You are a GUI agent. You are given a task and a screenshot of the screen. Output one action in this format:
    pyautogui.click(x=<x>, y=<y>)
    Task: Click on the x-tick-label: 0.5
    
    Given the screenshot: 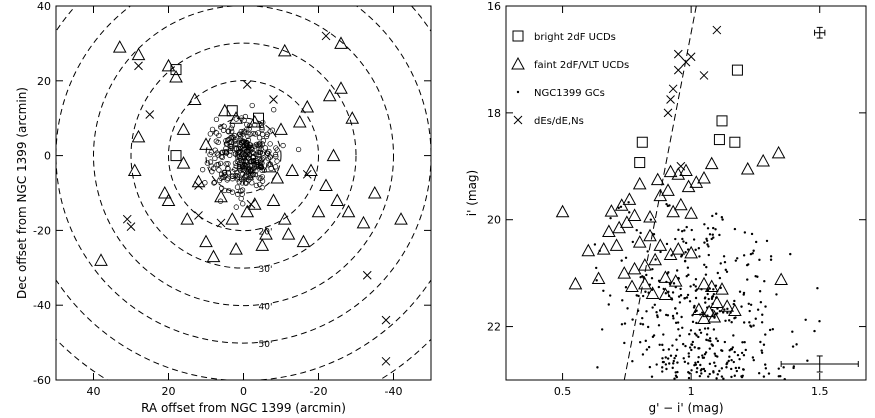 What is the action you would take?
    pyautogui.click(x=563, y=391)
    